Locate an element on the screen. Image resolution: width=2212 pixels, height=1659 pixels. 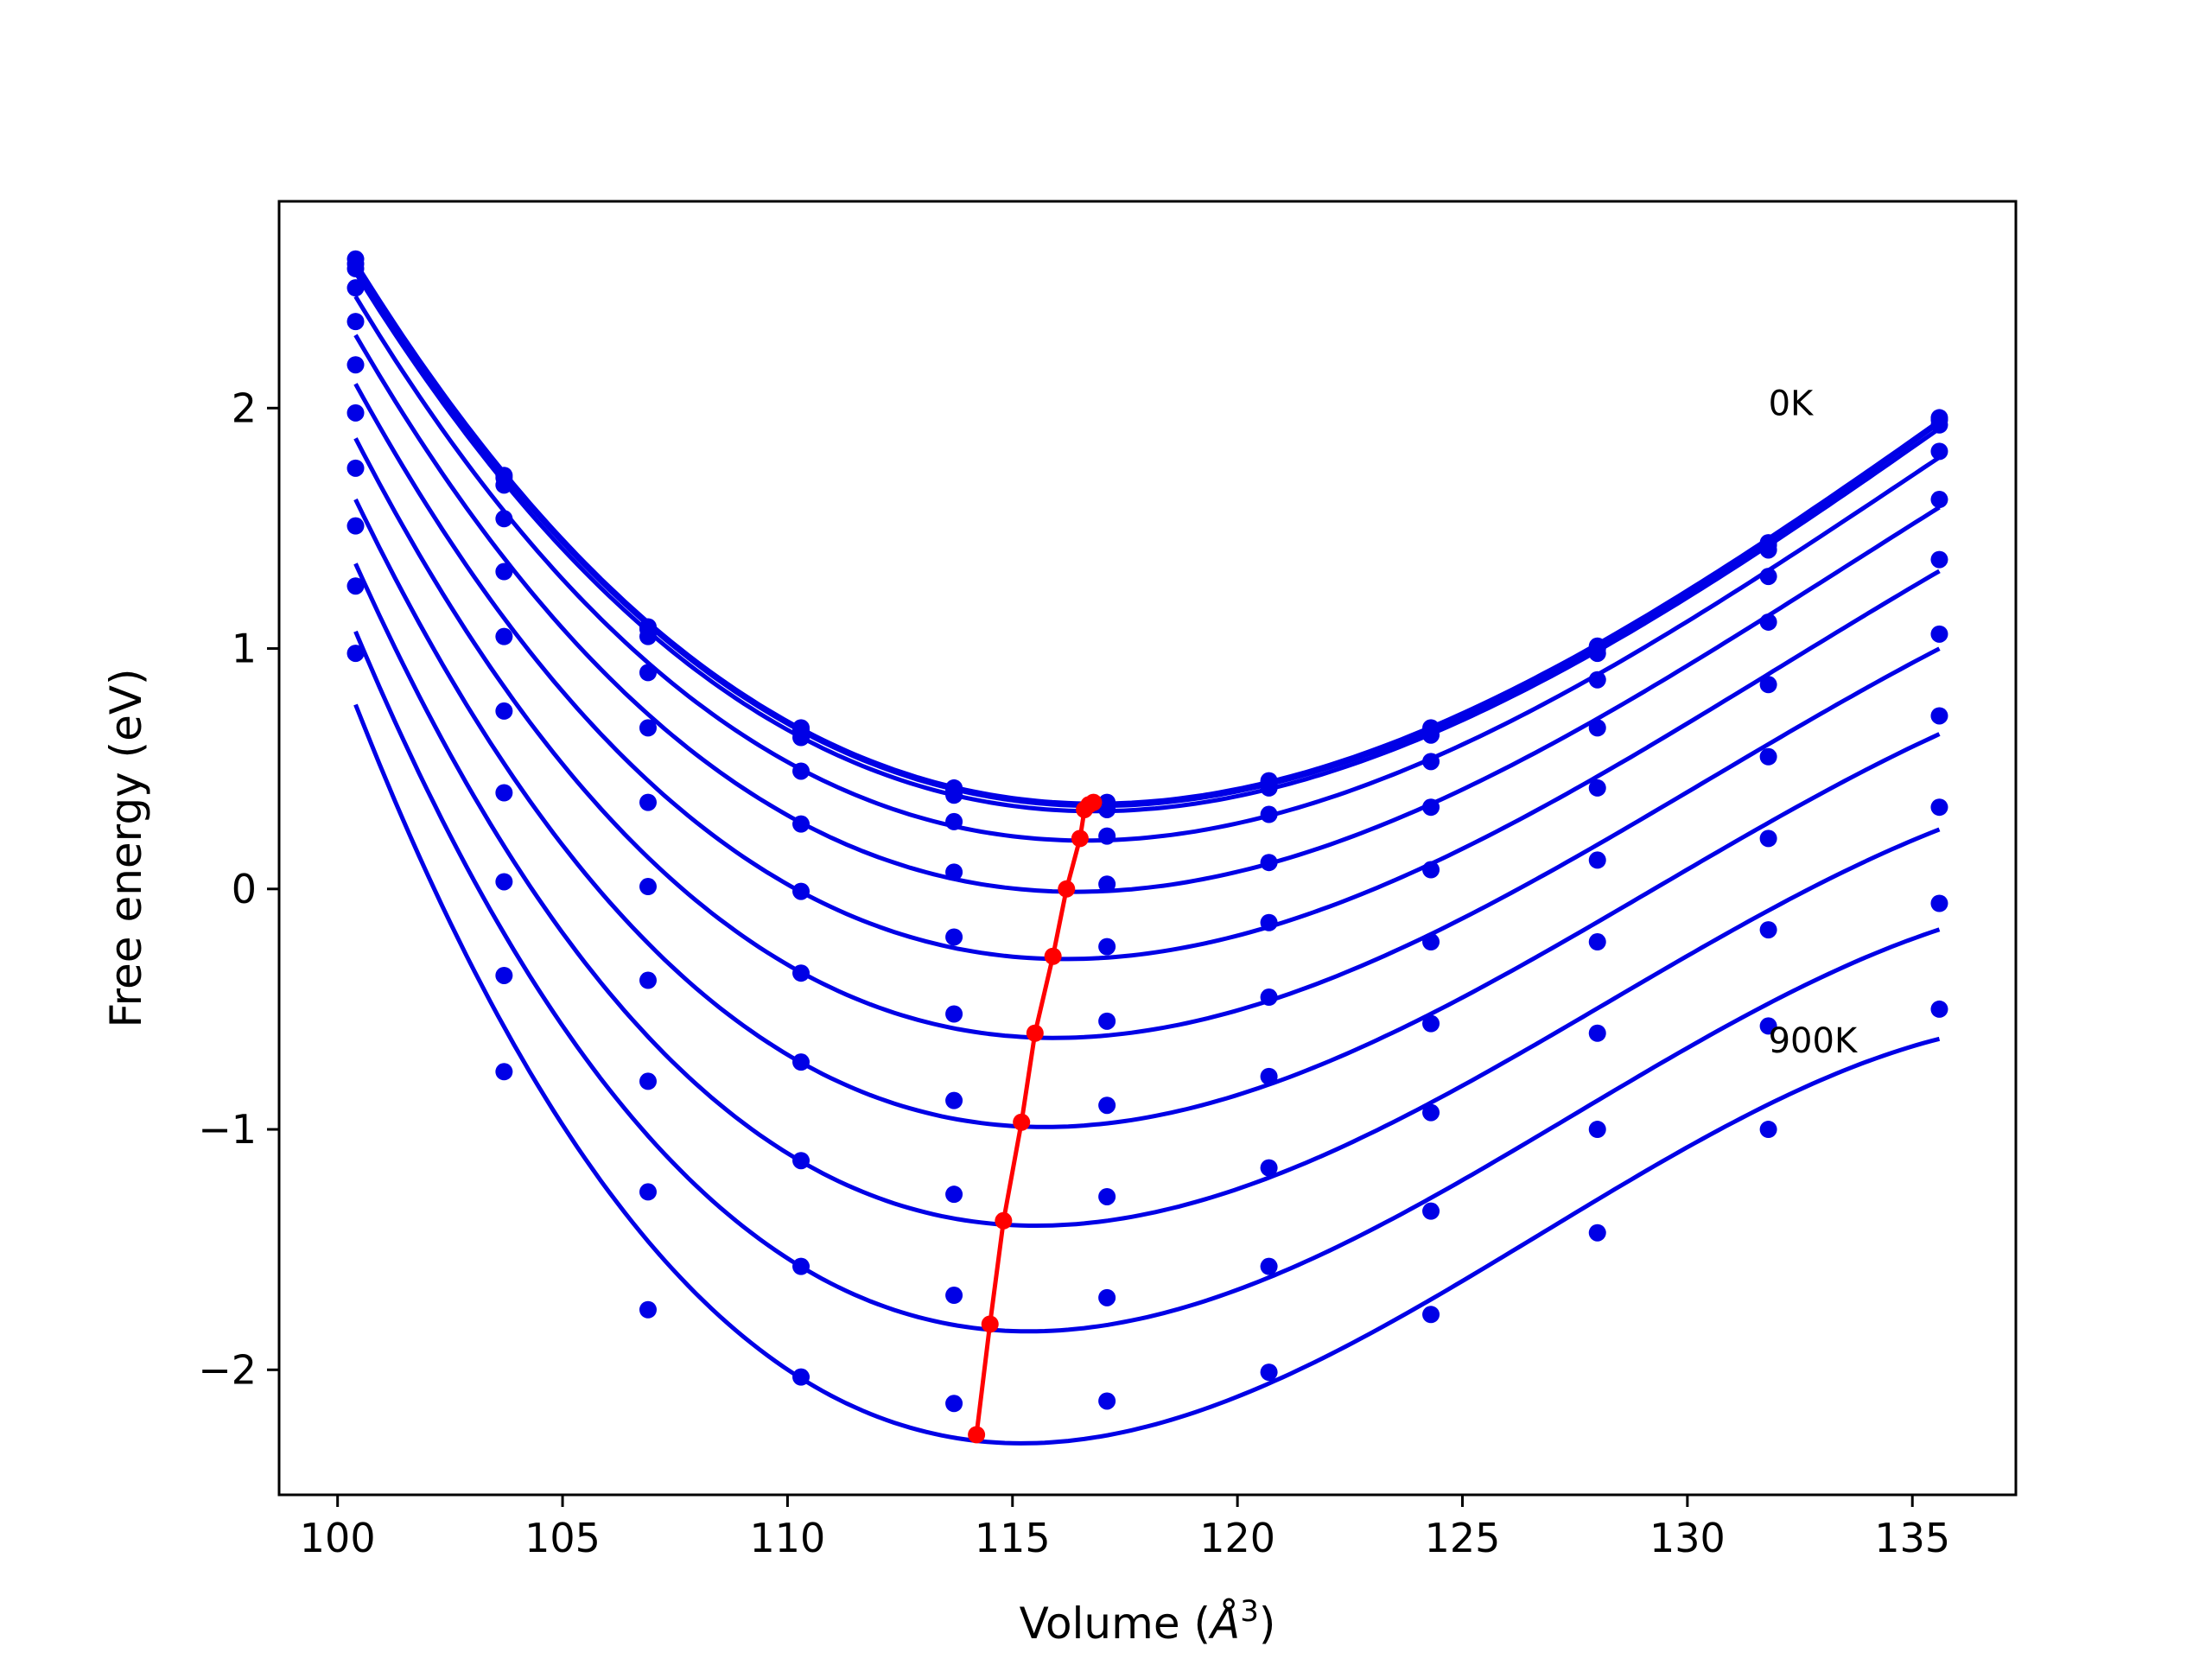
x-tick-label: 110 is located at coordinates (788, 1538).